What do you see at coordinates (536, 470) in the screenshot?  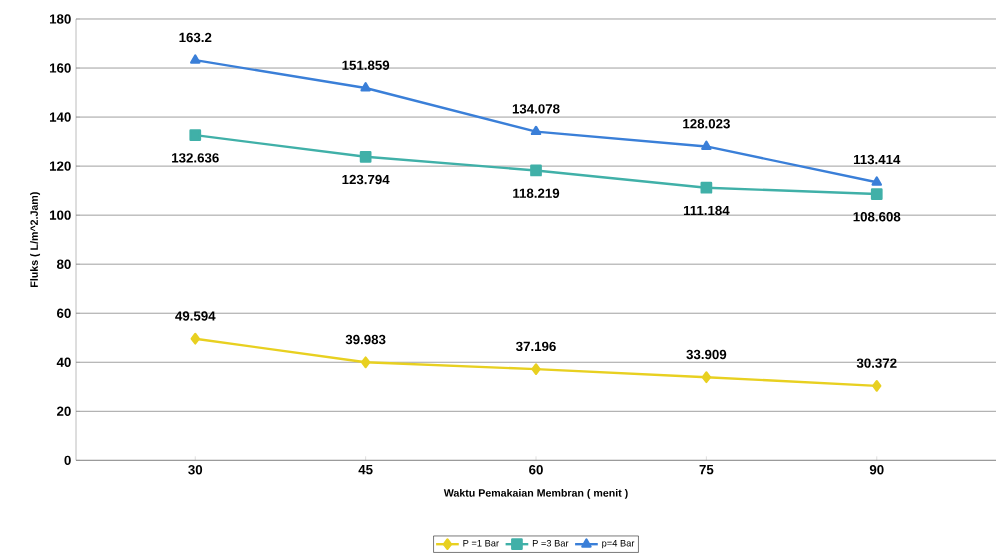 I see `x-tick-label: 60` at bounding box center [536, 470].